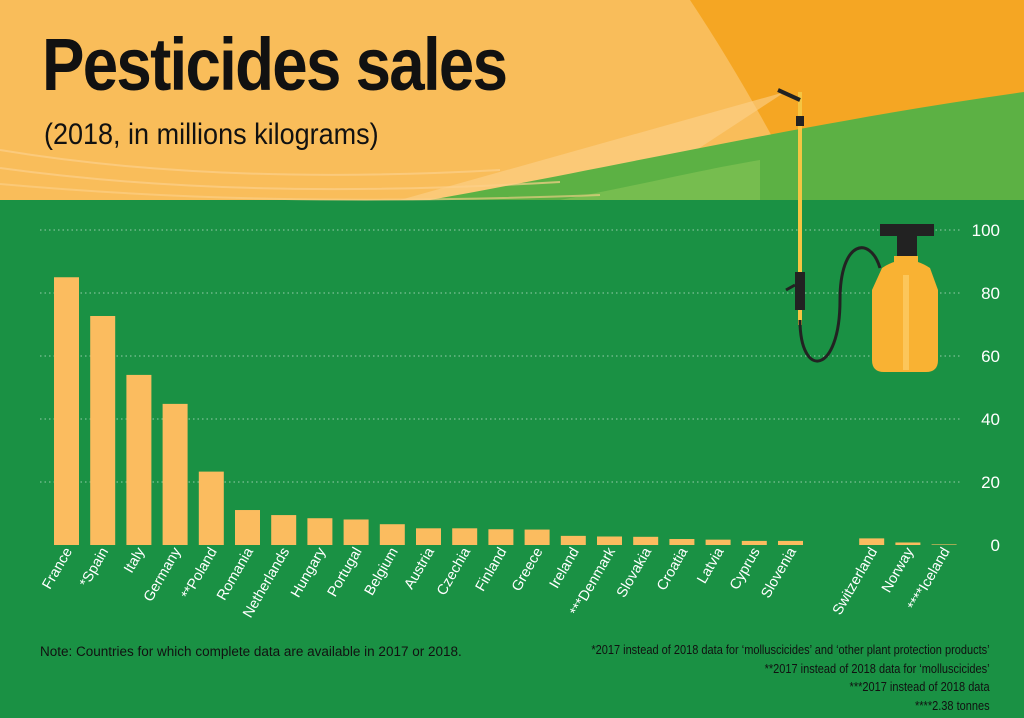 Image resolution: width=1024 pixels, height=718 pixels. I want to click on y-tick-label: 100, so click(986, 230).